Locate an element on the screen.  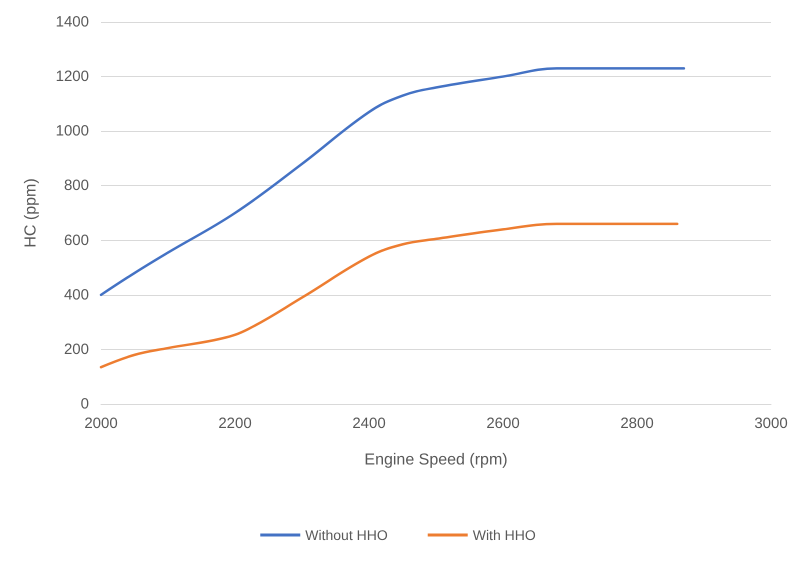
y-tick-label: 1400 is located at coordinates (72, 22).